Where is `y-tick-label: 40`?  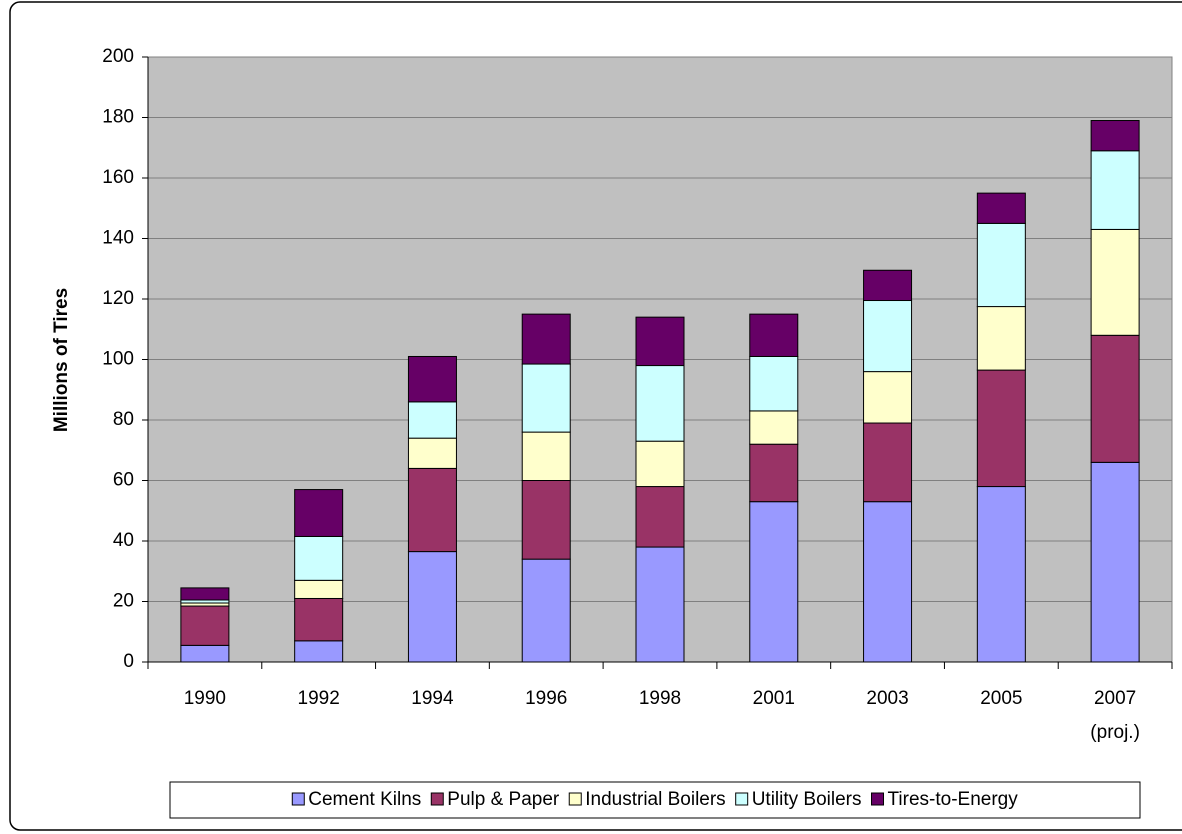 y-tick-label: 40 is located at coordinates (123, 540).